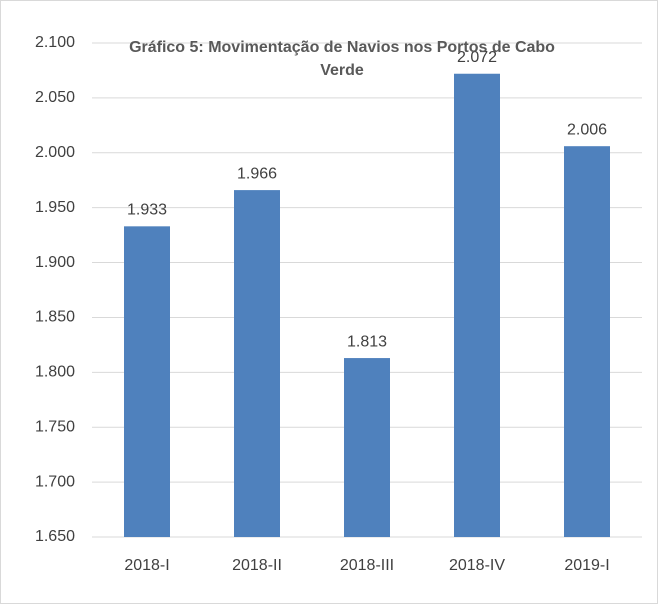 This screenshot has height=605, width=659. Describe the element at coordinates (147, 210) in the screenshot. I see `data-label: 1.933` at that location.